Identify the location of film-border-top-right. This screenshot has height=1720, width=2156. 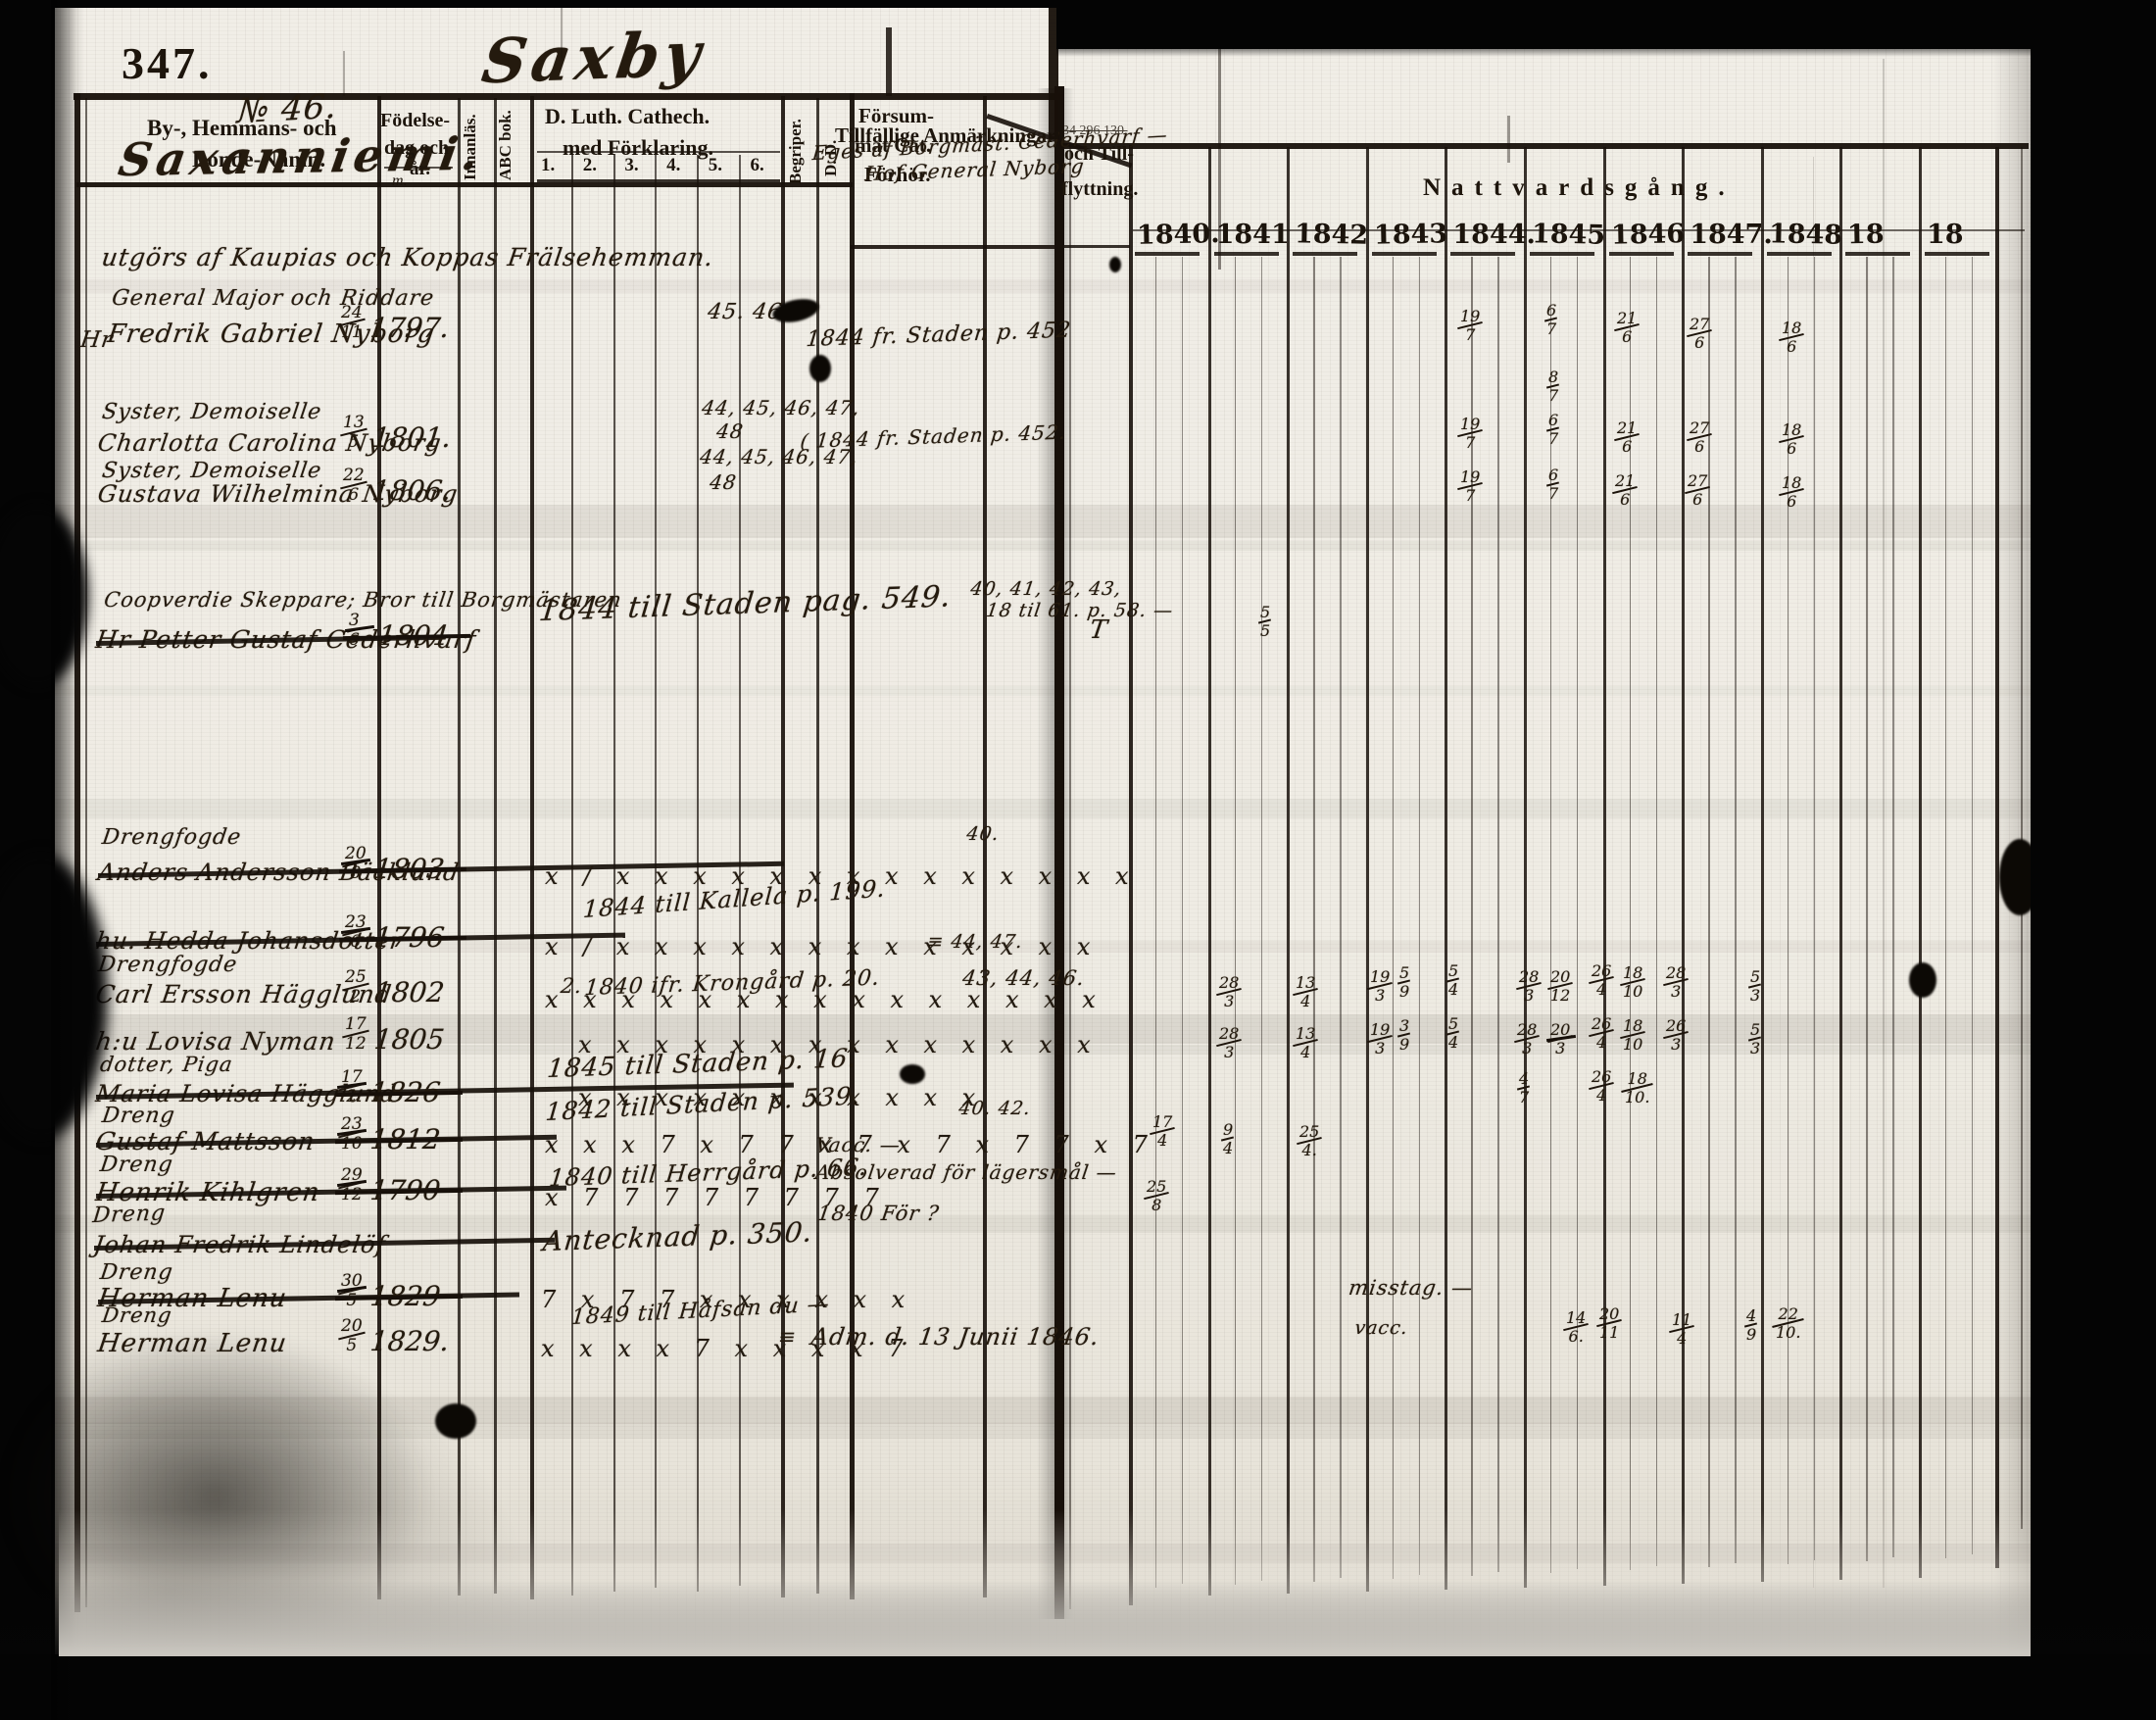
(1606, 24).